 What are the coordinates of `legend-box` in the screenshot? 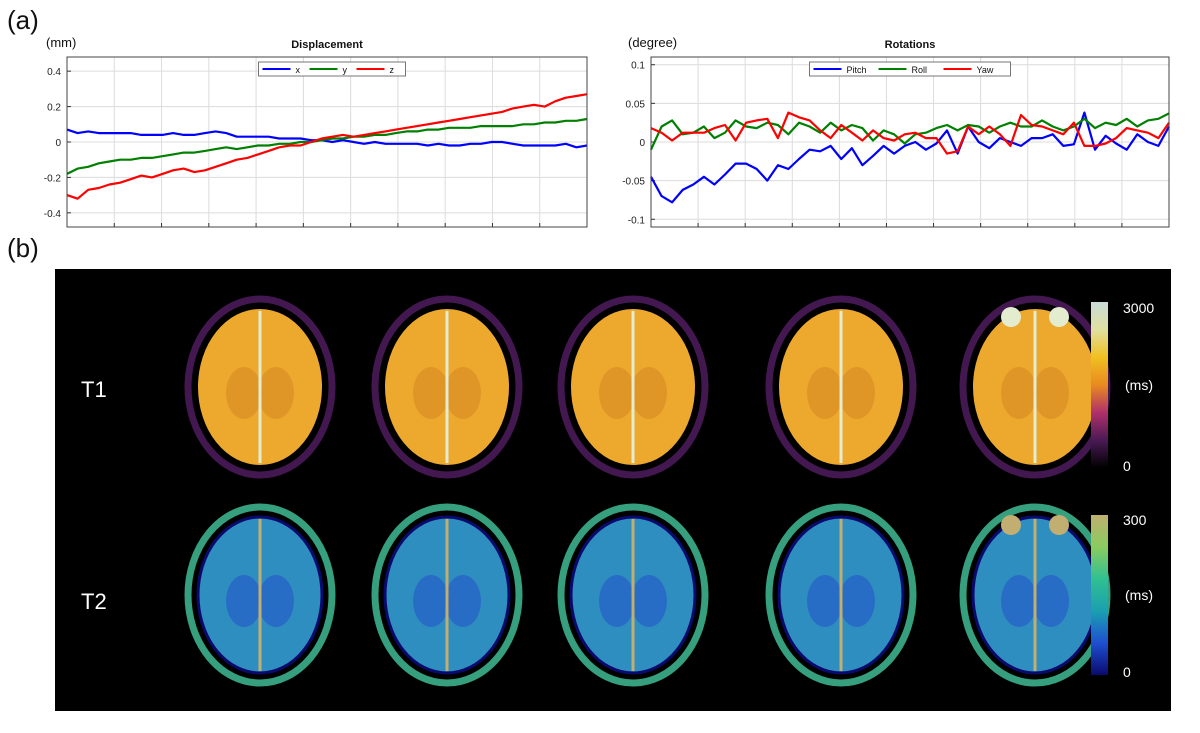 It's located at (910, 69).